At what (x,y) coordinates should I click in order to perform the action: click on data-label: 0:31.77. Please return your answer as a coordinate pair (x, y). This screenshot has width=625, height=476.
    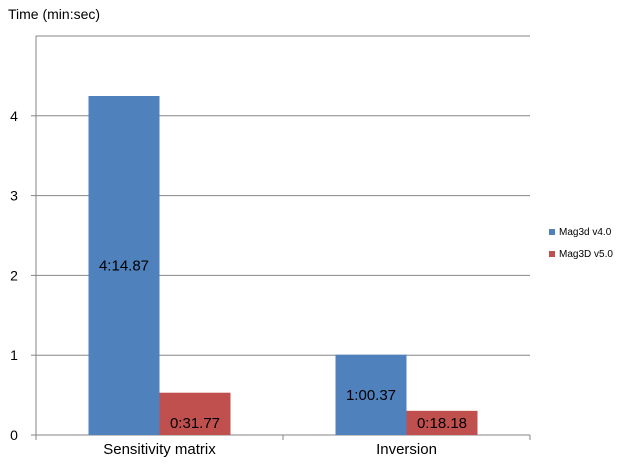
    Looking at the image, I should click on (195, 423).